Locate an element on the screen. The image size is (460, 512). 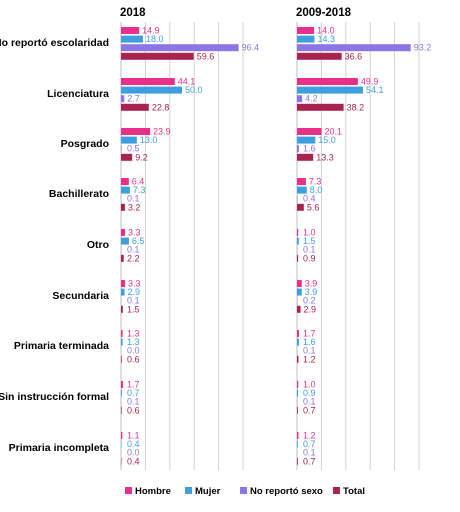
data-label: 1.2 is located at coordinates (309, 359).